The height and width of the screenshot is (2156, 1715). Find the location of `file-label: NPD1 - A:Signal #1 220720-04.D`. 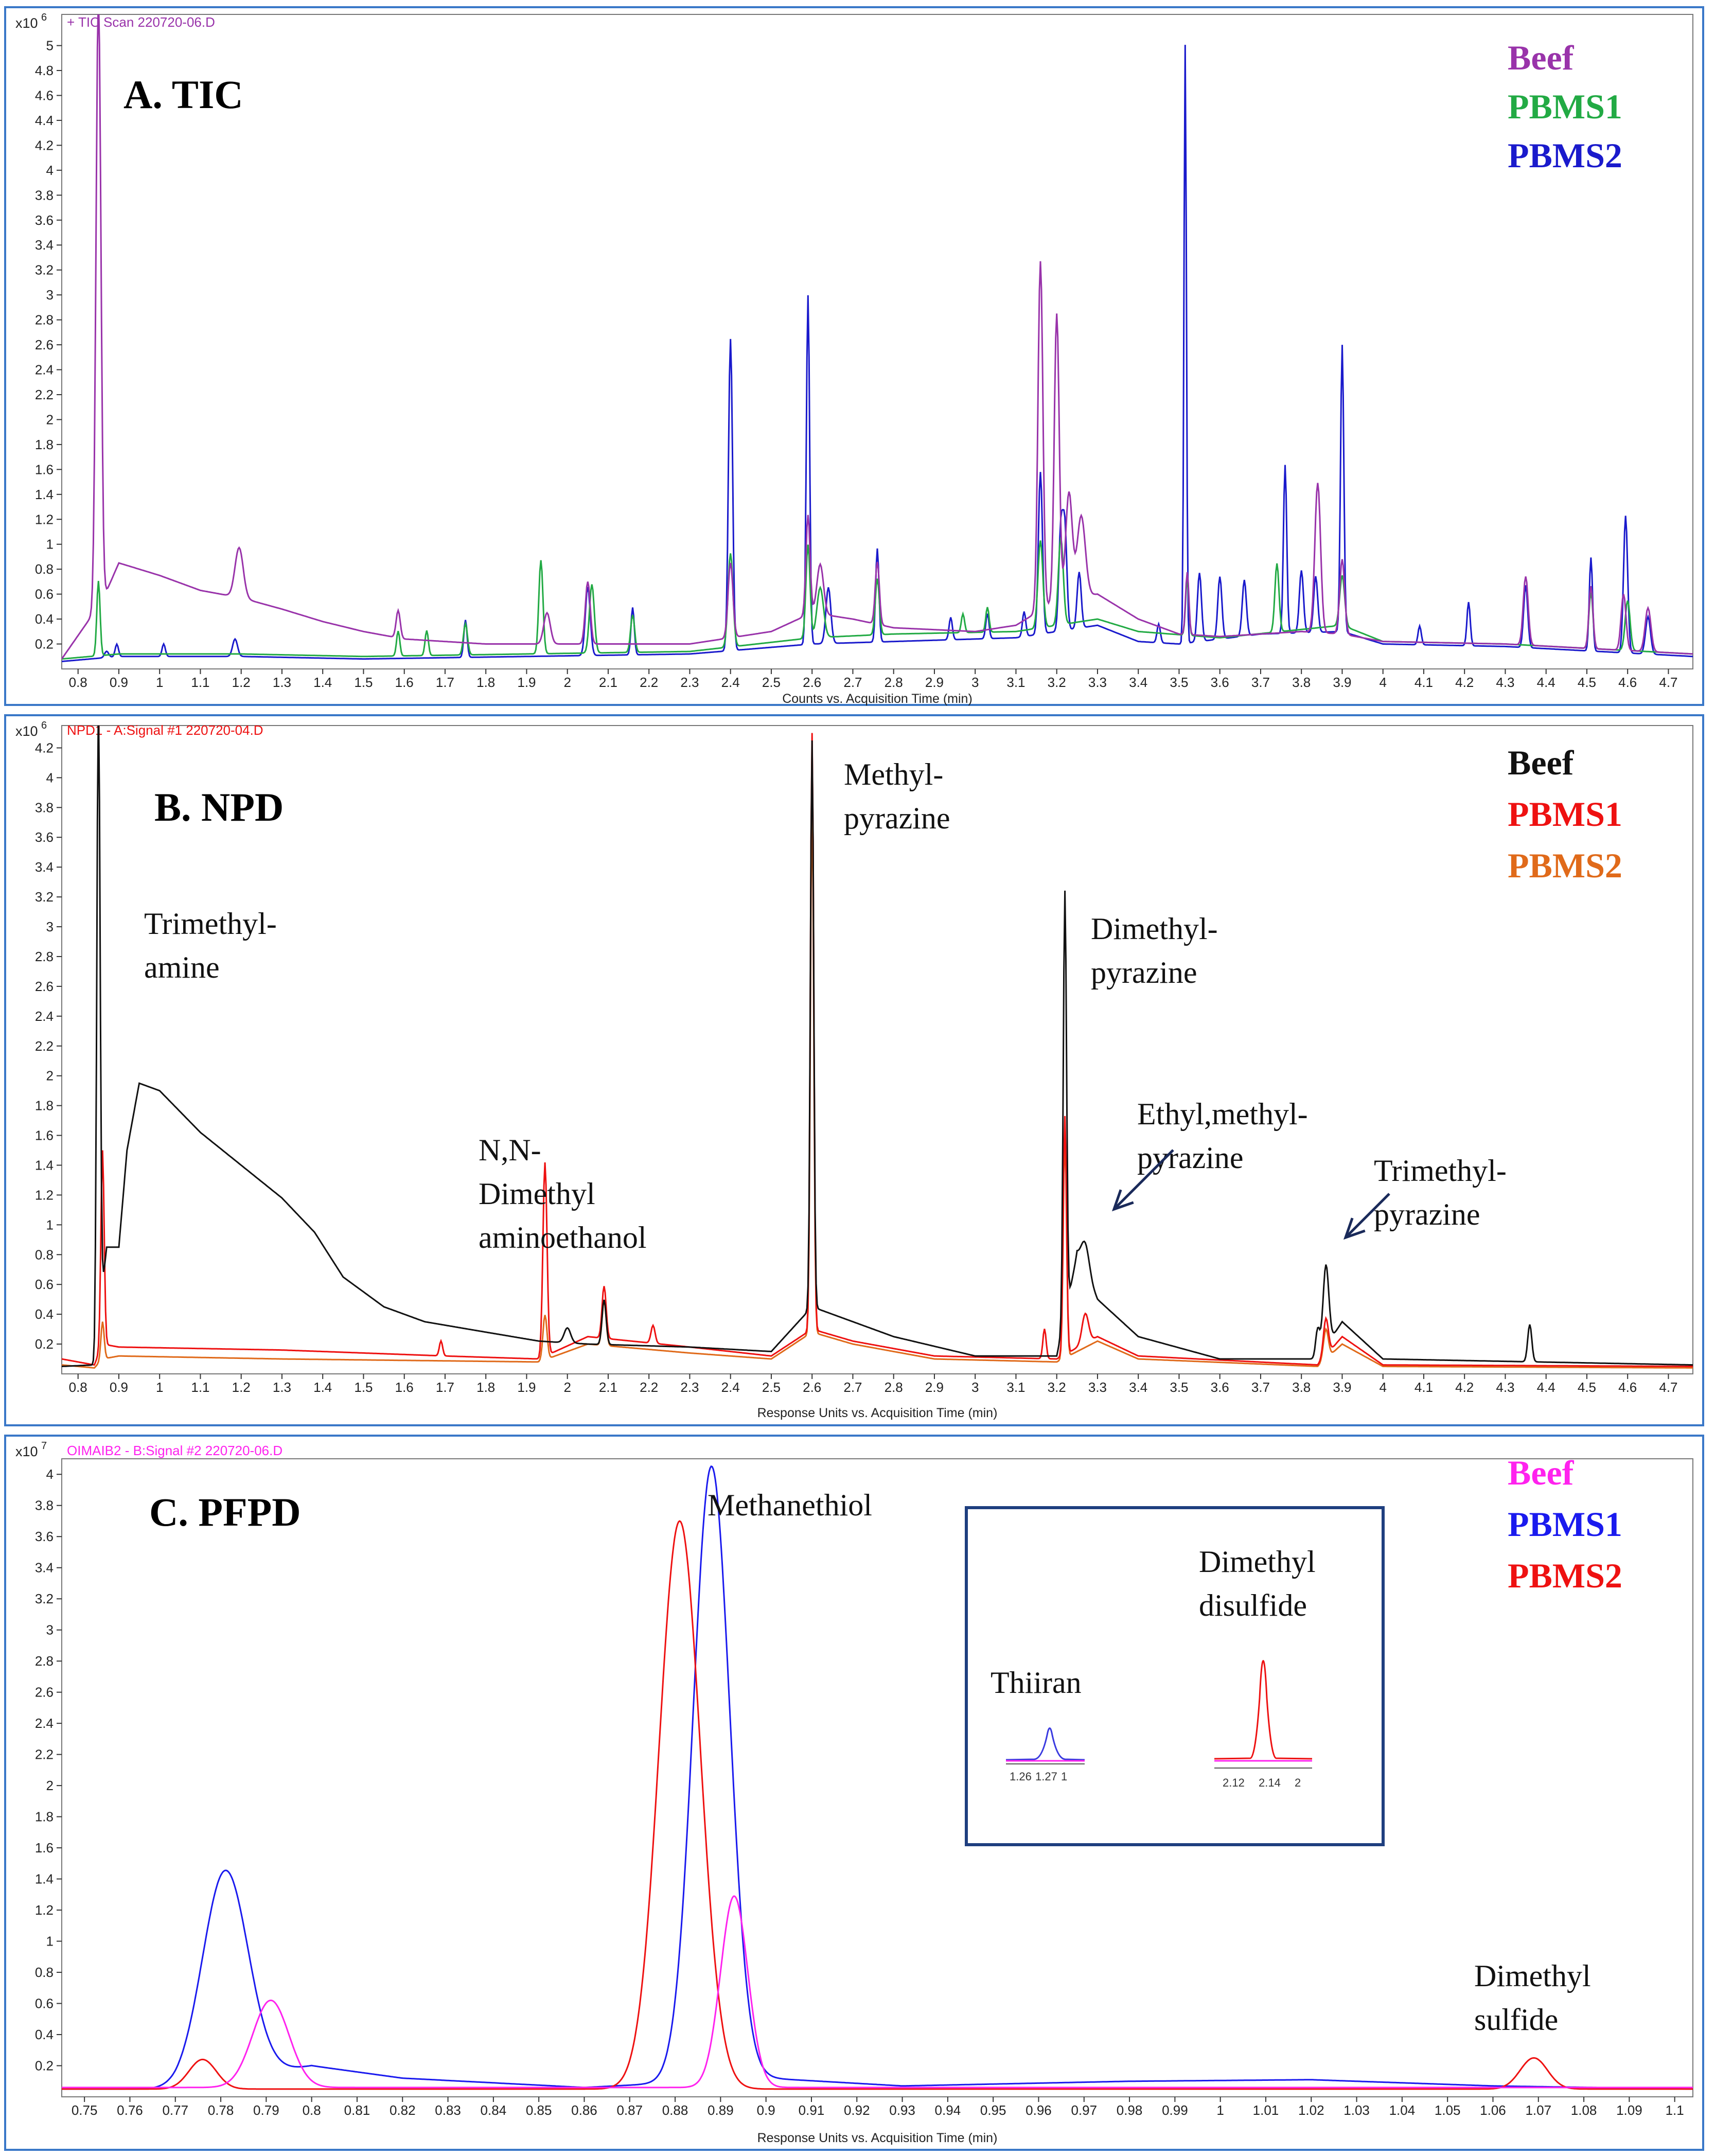

file-label: NPD1 - A:Signal #1 220720-04.D is located at coordinates (165, 730).